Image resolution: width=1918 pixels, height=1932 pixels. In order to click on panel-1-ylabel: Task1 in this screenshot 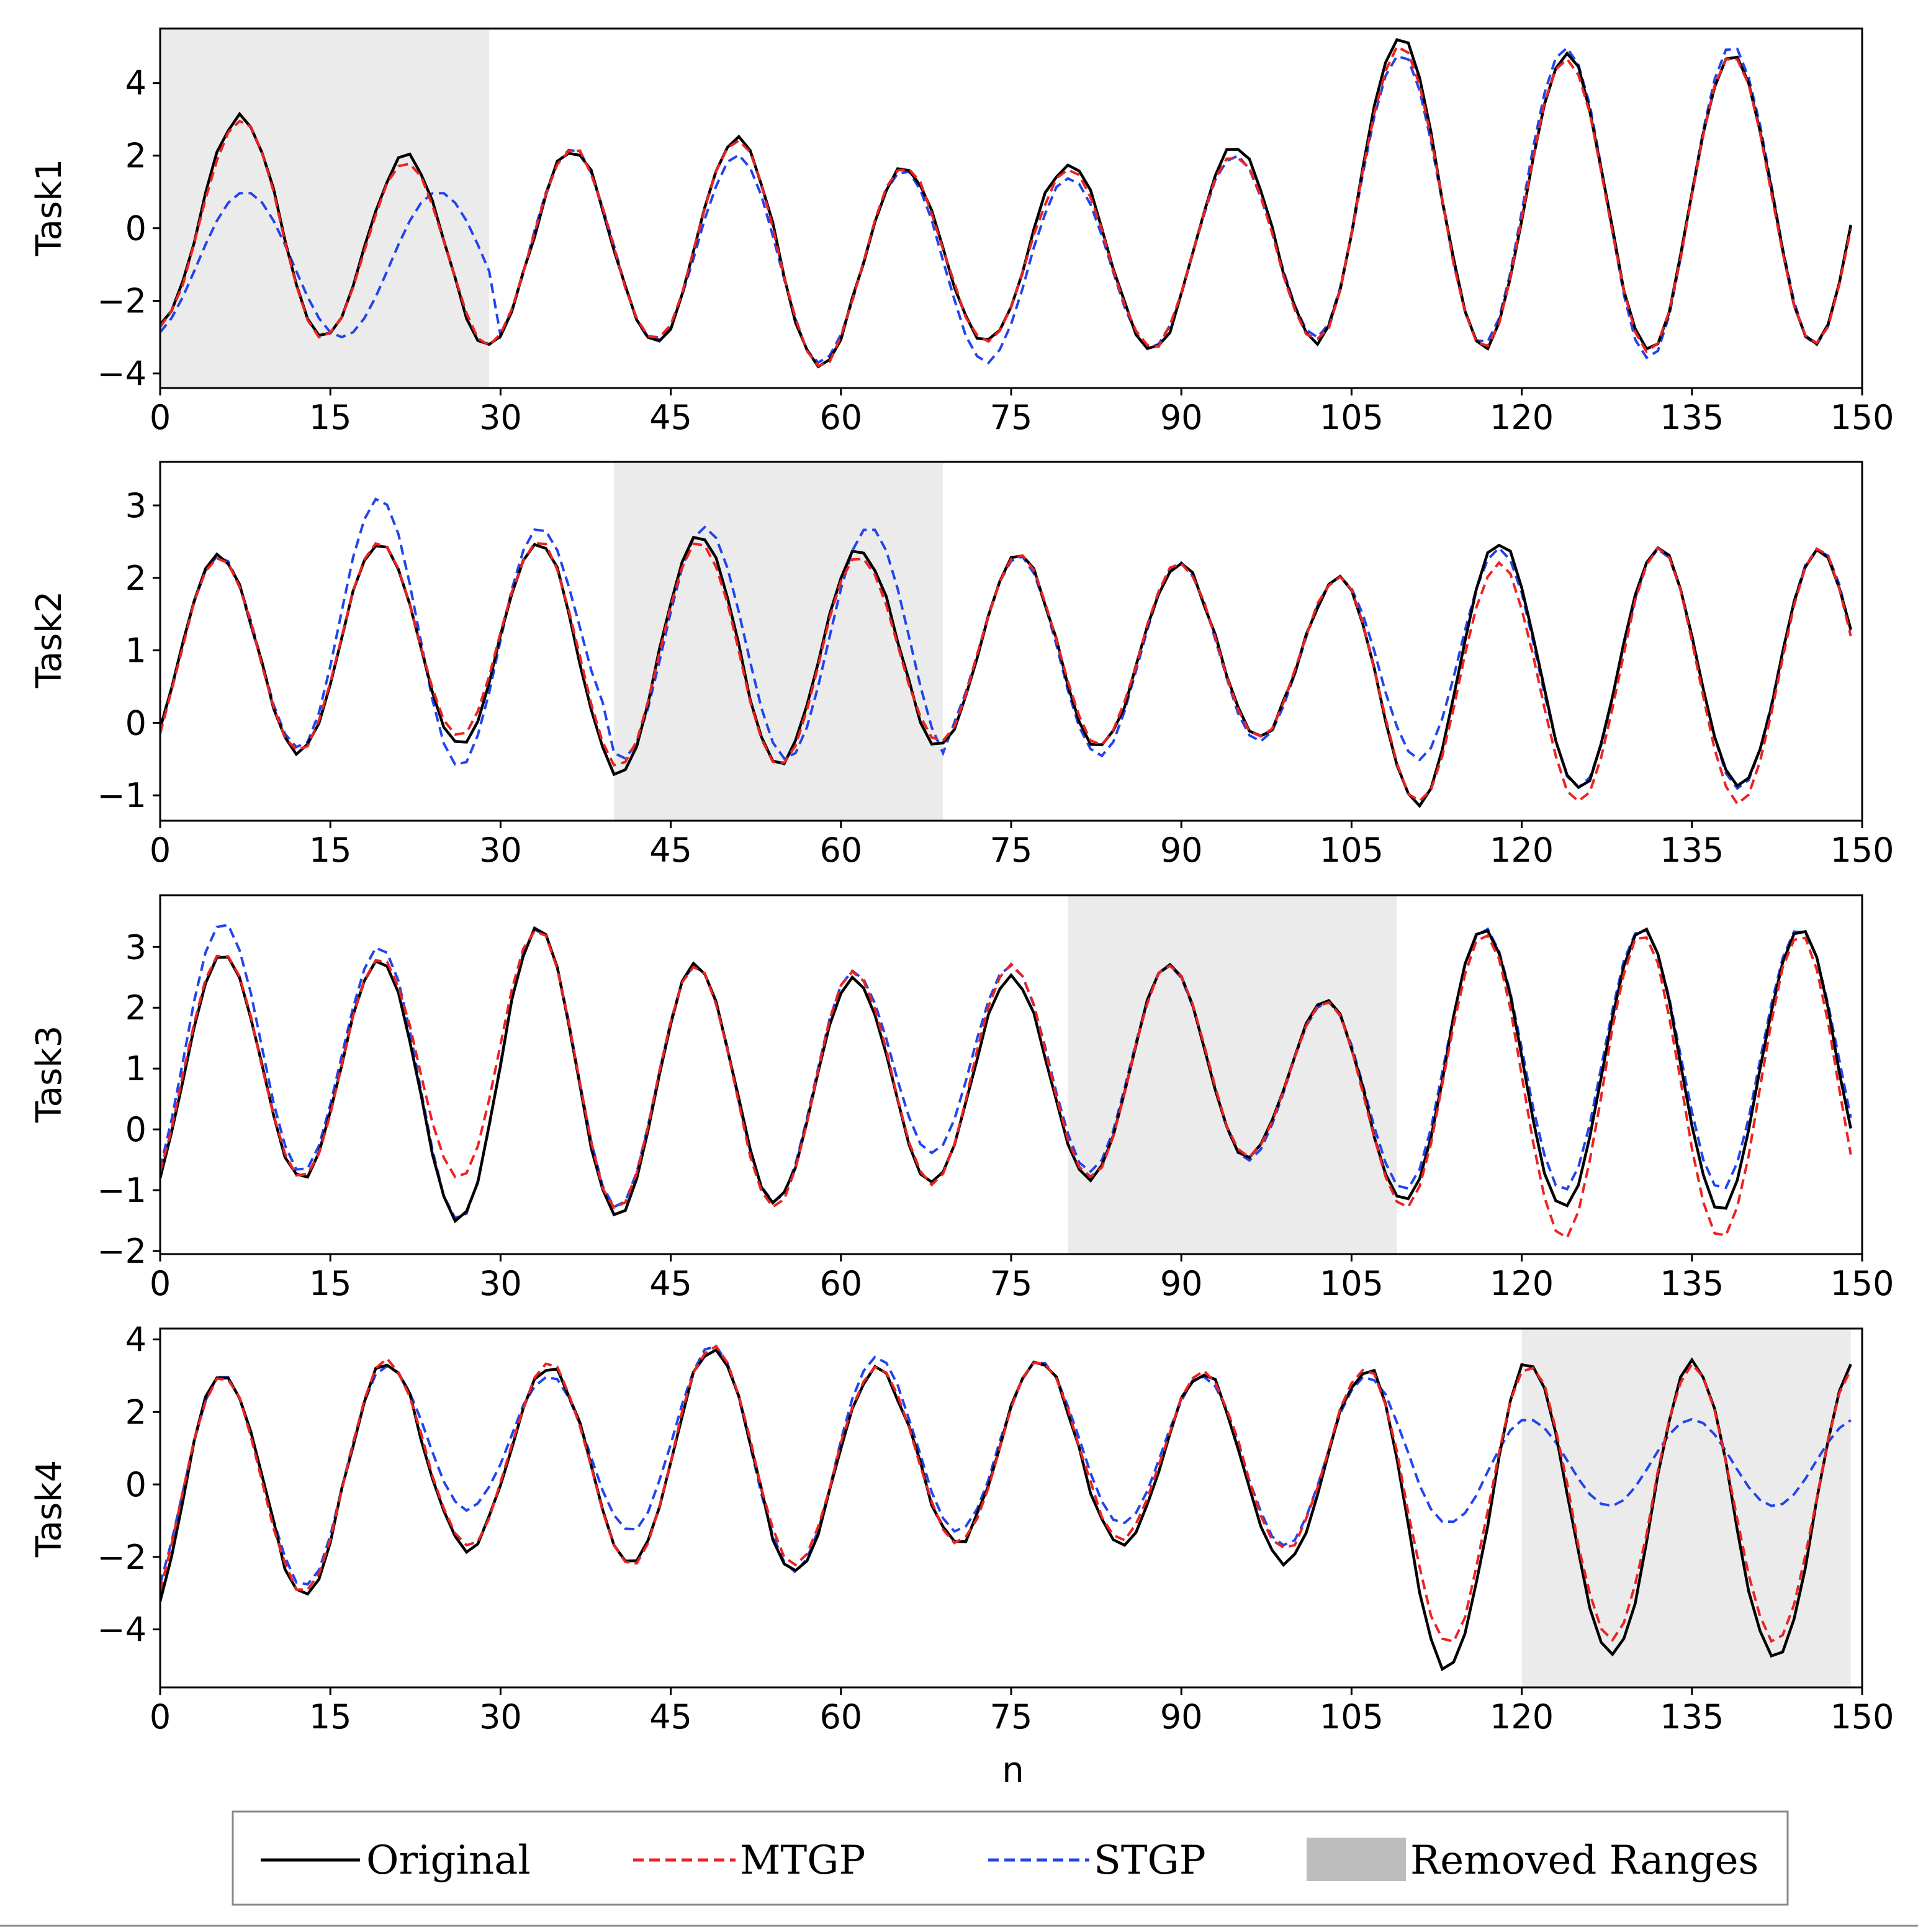, I will do `click(49, 208)`.